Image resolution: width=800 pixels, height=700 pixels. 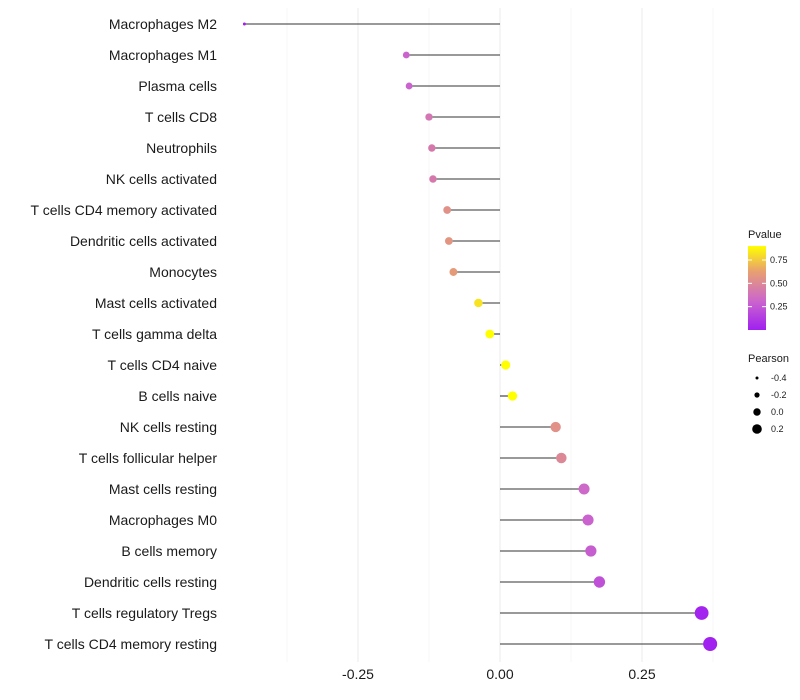 What do you see at coordinates (768, 283) in the screenshot?
I see `pvalue-legend-ticks: 0.75 0.50 0.25` at bounding box center [768, 283].